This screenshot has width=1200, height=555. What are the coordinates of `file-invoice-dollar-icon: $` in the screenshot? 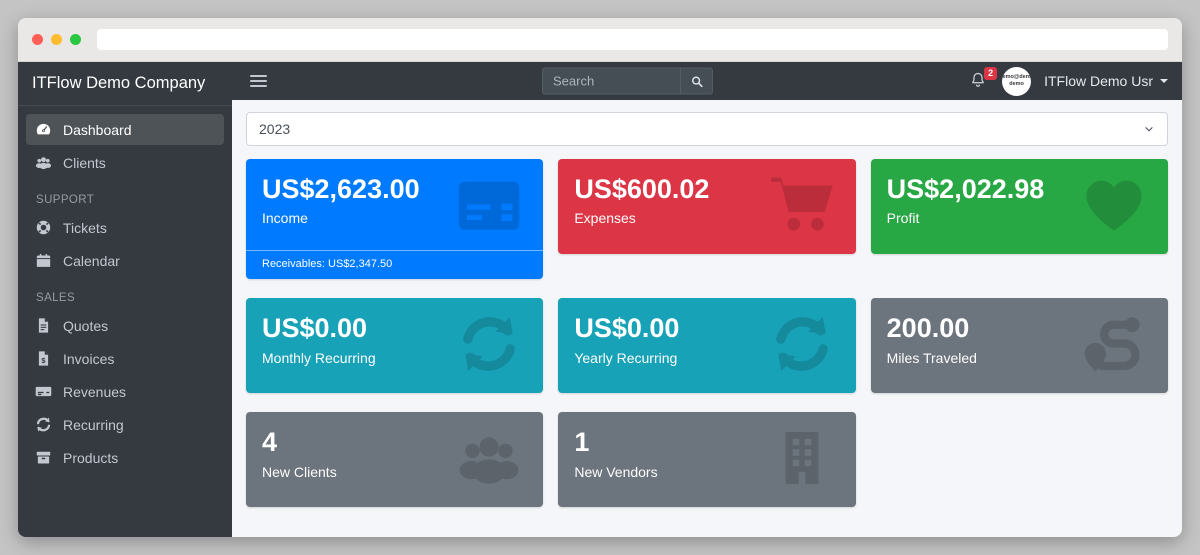 It's located at (43, 358).